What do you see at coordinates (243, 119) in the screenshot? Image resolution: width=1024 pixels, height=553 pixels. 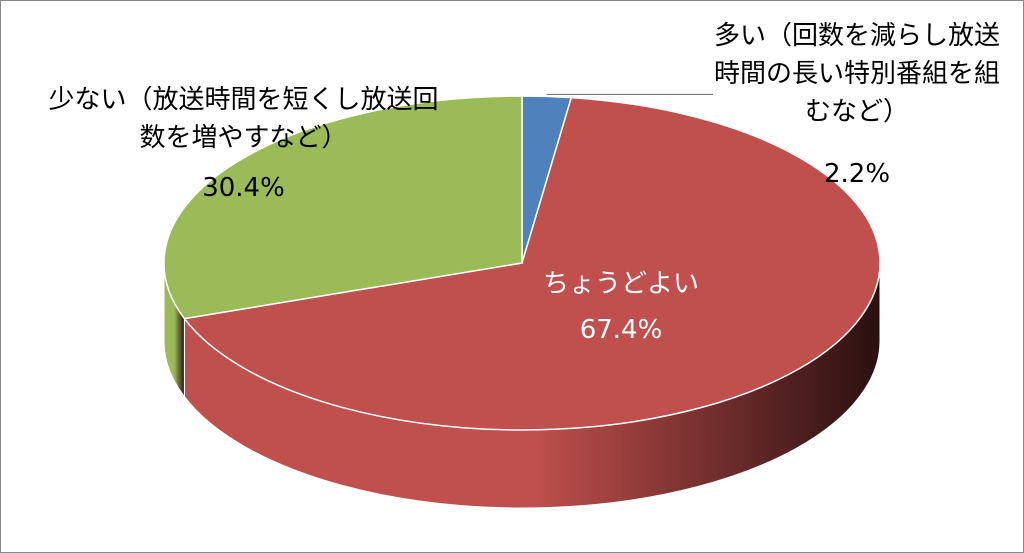 I see `slice-label: 少ない（放送時間を短くし放送回数を増やすなど）` at bounding box center [243, 119].